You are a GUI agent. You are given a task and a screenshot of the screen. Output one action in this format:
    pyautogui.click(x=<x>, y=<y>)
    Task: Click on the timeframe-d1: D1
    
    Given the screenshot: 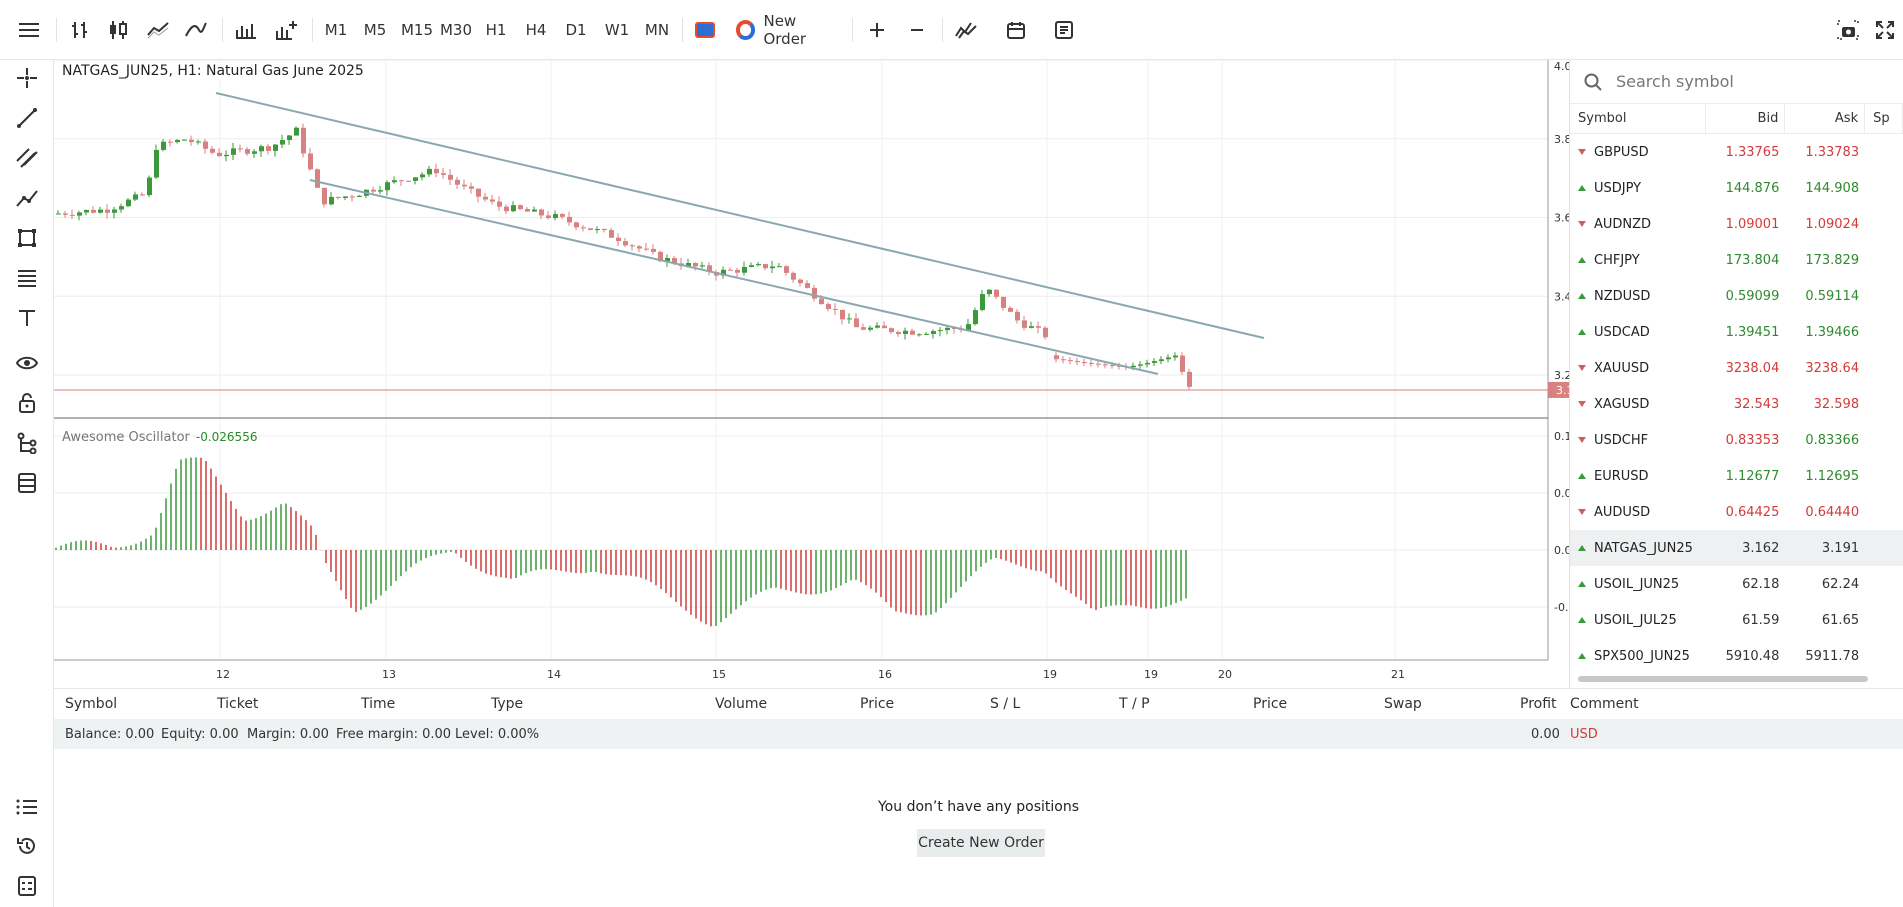 What is the action you would take?
    pyautogui.click(x=576, y=30)
    